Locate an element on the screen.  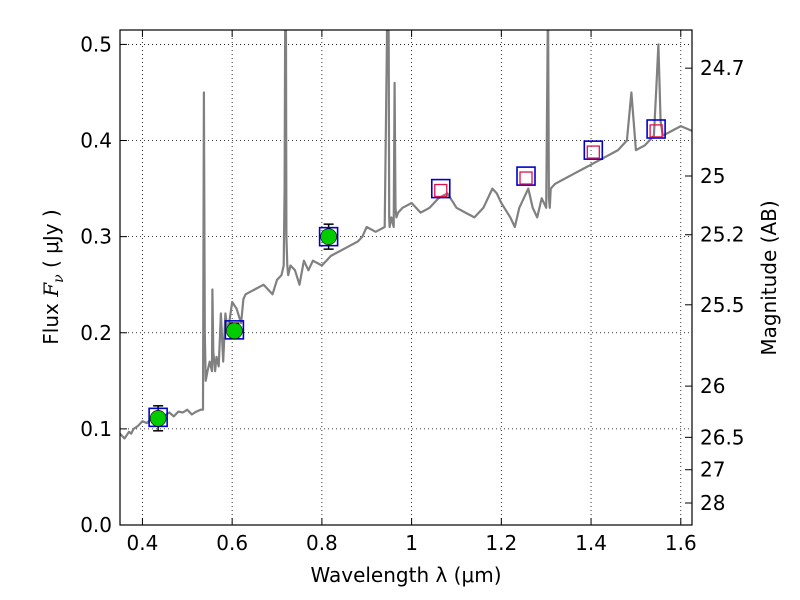
x-tick-label: 1 is located at coordinates (411, 543).